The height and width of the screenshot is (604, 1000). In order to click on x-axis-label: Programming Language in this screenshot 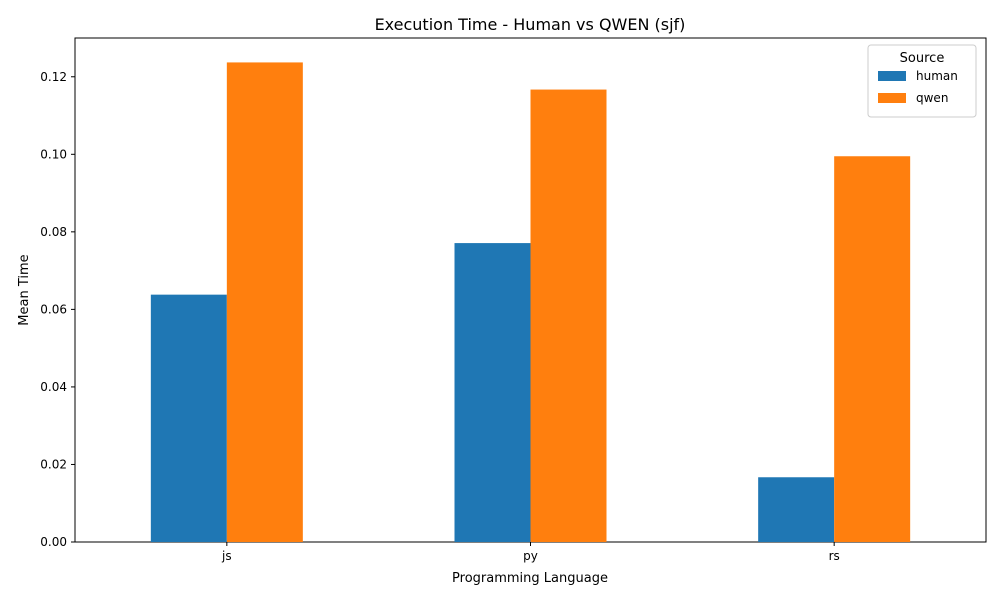, I will do `click(530, 578)`.